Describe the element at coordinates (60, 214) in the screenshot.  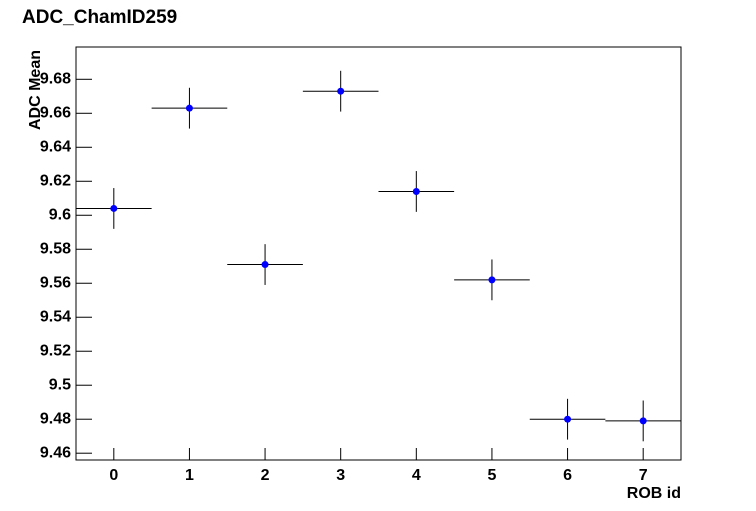
I see `y-tick-label: 9.6` at that location.